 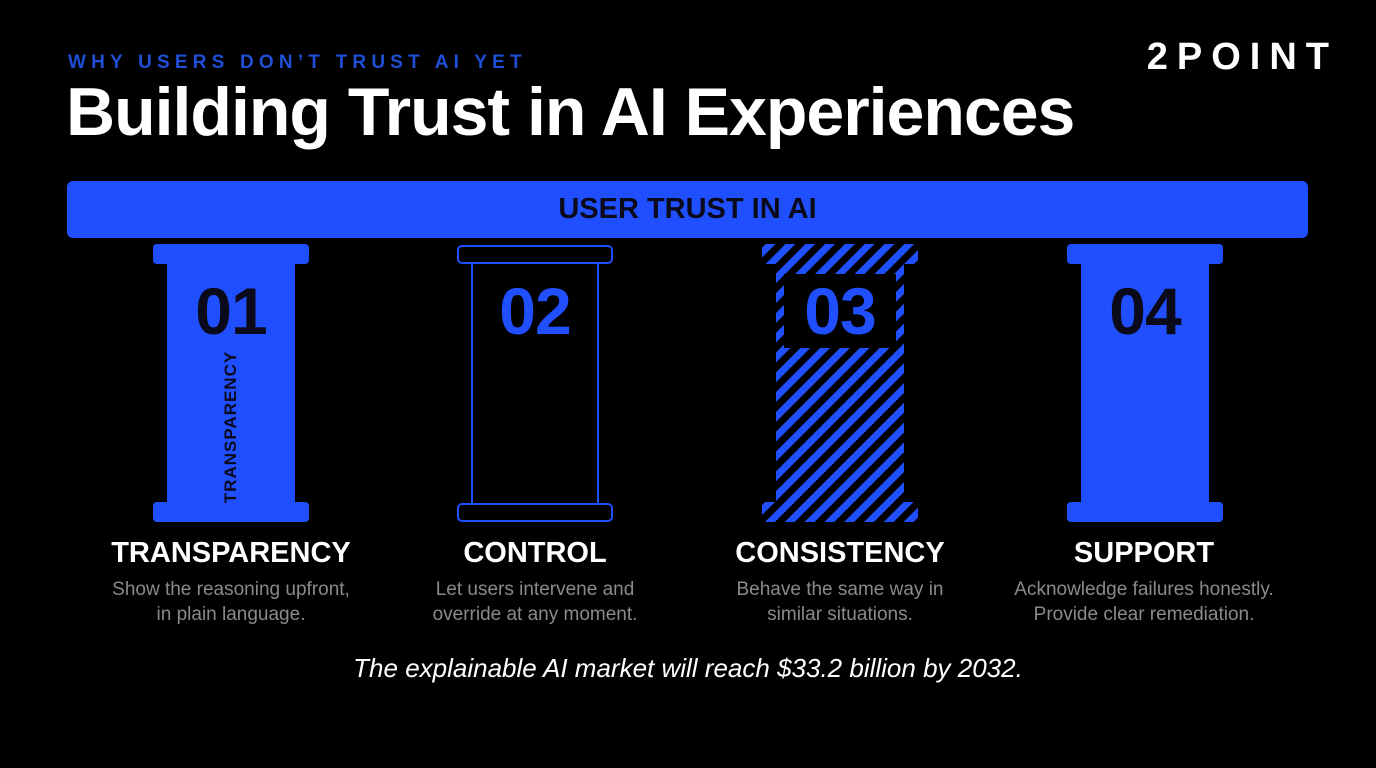 I want to click on pillar-3-desc-line1: Behave the same way in, so click(x=840, y=589).